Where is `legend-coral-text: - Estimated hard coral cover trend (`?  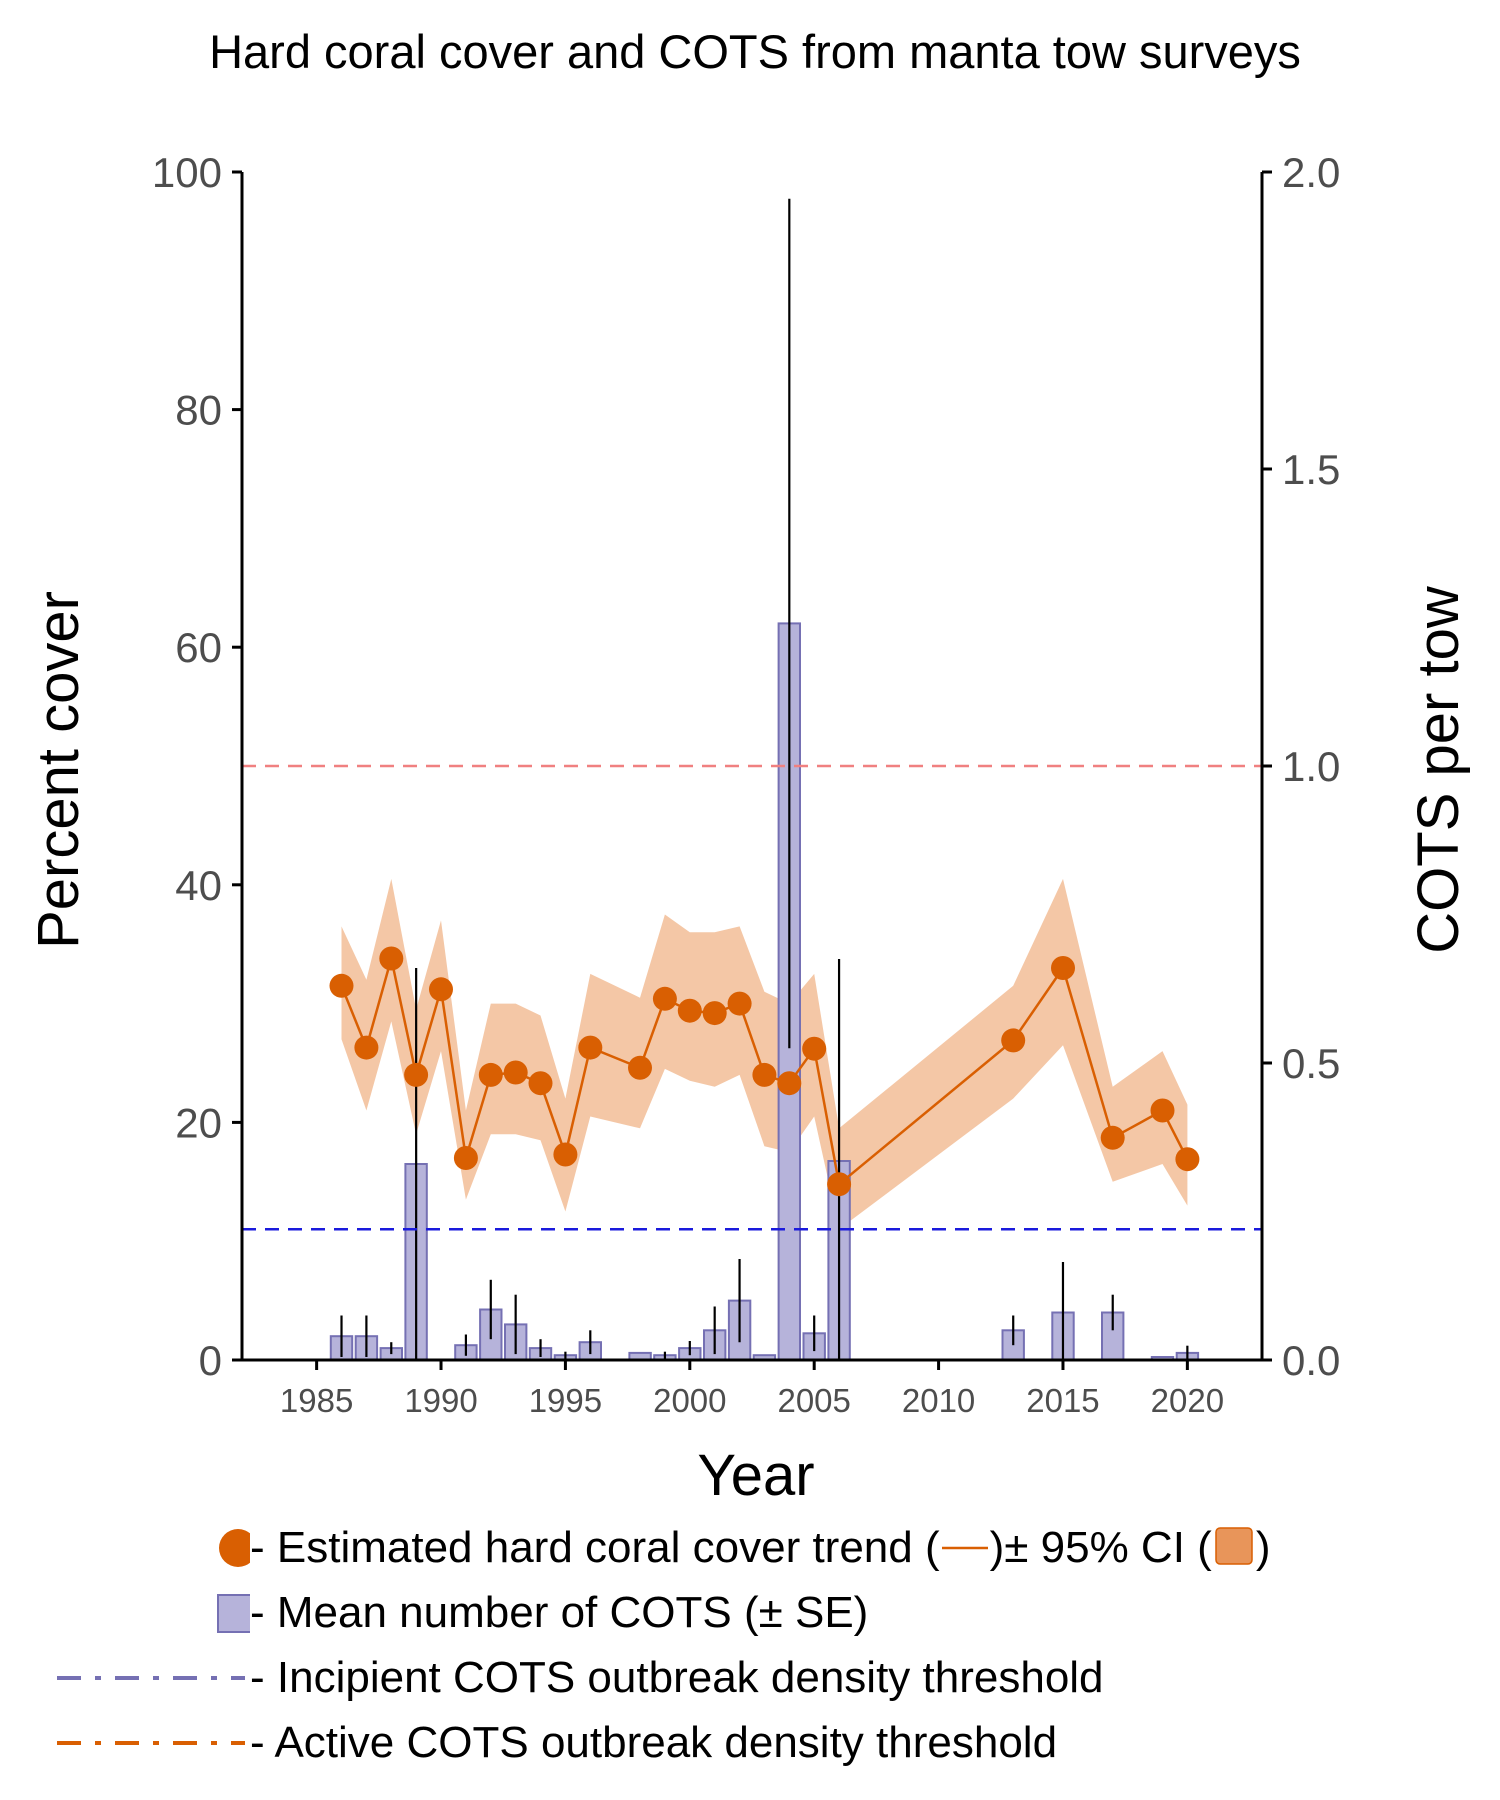 legend-coral-text: - Estimated hard coral cover trend ( is located at coordinates (595, 1547).